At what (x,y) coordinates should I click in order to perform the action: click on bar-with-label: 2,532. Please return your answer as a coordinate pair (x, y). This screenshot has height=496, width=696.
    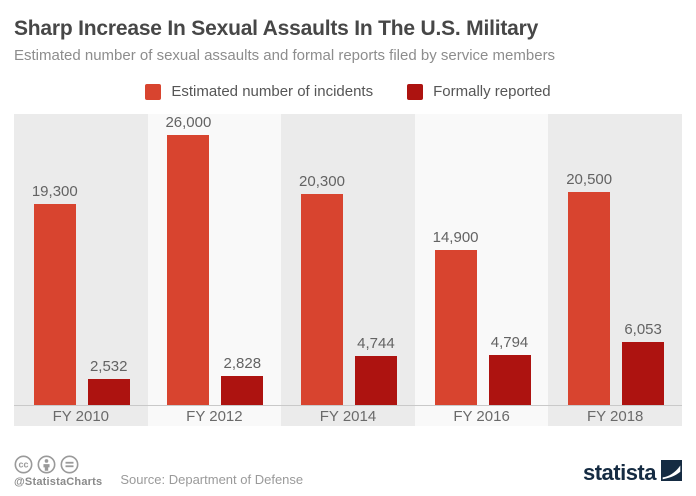
    Looking at the image, I should click on (108, 381).